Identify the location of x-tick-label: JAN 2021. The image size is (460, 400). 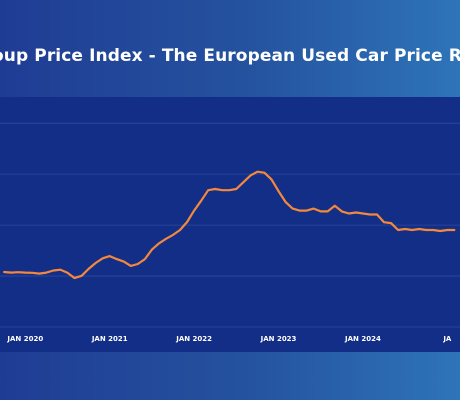
(109, 339).